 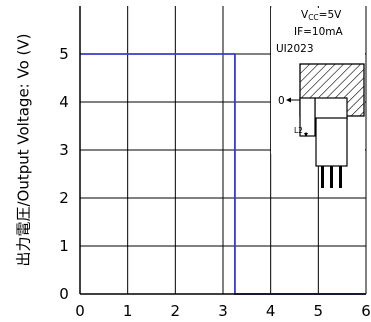 What do you see at coordinates (331, 142) in the screenshot?
I see `sensor-body` at bounding box center [331, 142].